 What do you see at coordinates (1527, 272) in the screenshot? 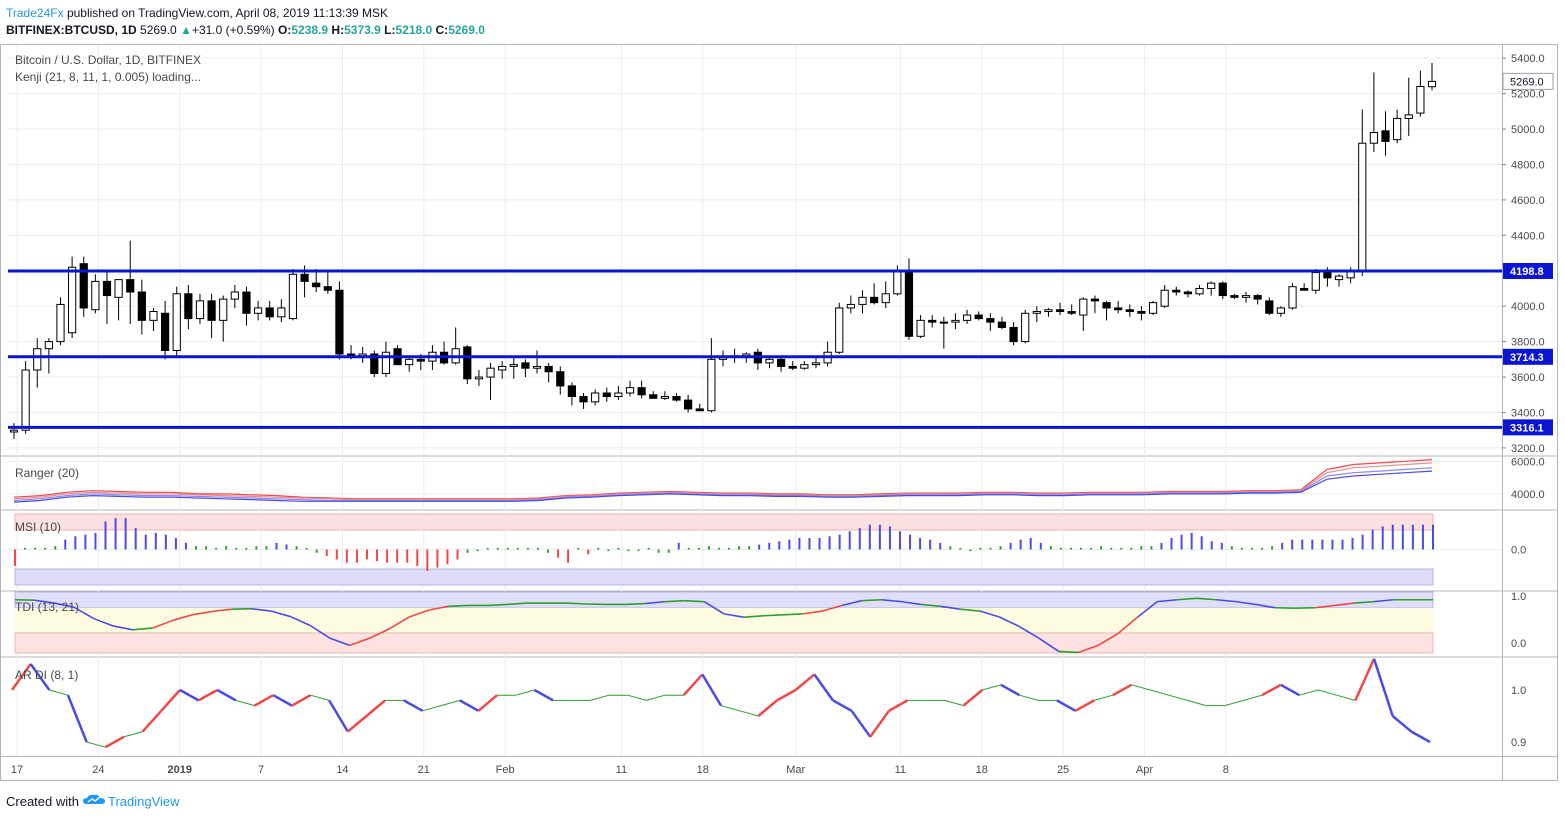
I see `level-price-label: 4198.8` at bounding box center [1527, 272].